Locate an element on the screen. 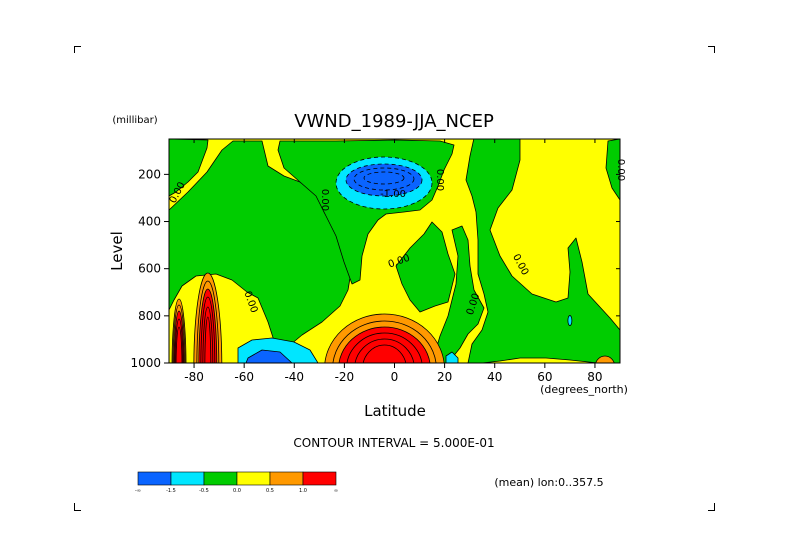  y-axis-title: Level is located at coordinates (117, 251).